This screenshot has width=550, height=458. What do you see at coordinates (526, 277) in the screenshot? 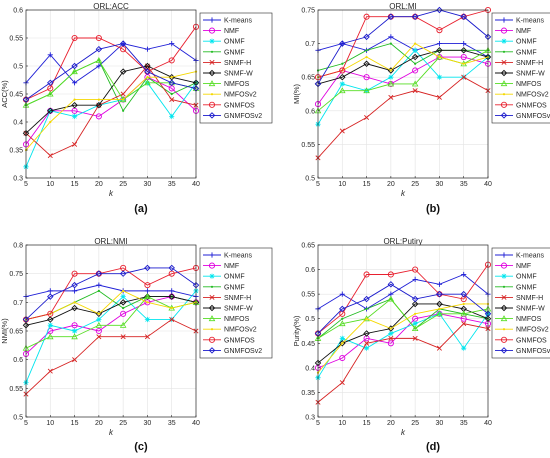
I see `legend-label: ONMF` at bounding box center [526, 277].